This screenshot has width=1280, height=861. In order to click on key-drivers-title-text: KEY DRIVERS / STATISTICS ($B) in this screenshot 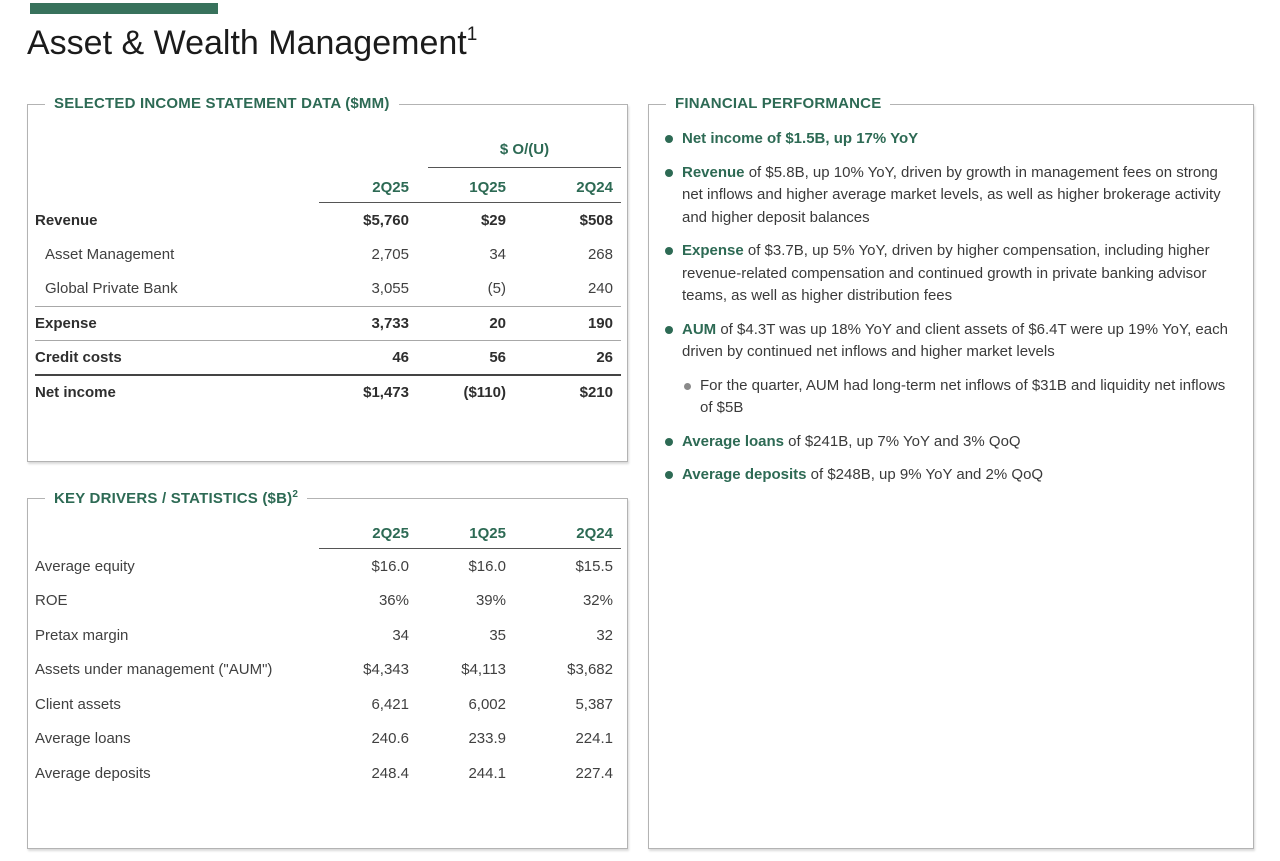, I will do `click(173, 498)`.